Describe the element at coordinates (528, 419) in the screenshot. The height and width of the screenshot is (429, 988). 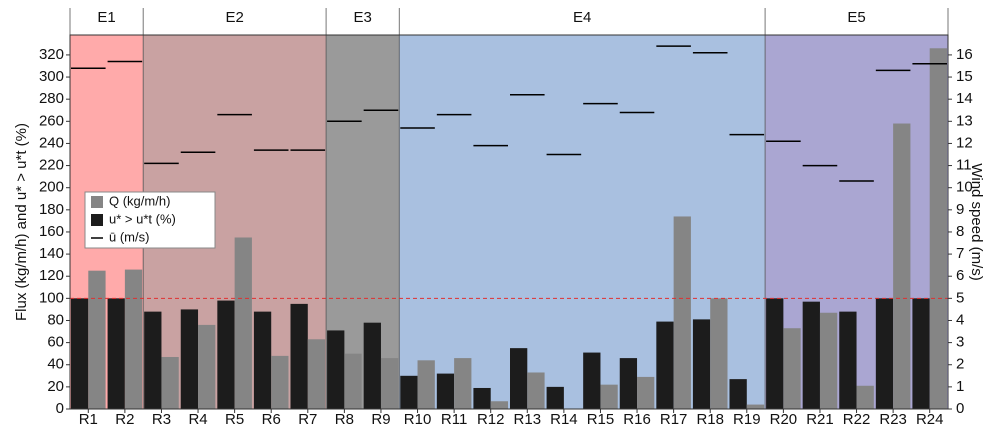
I see `x-tick-label: R13` at that location.